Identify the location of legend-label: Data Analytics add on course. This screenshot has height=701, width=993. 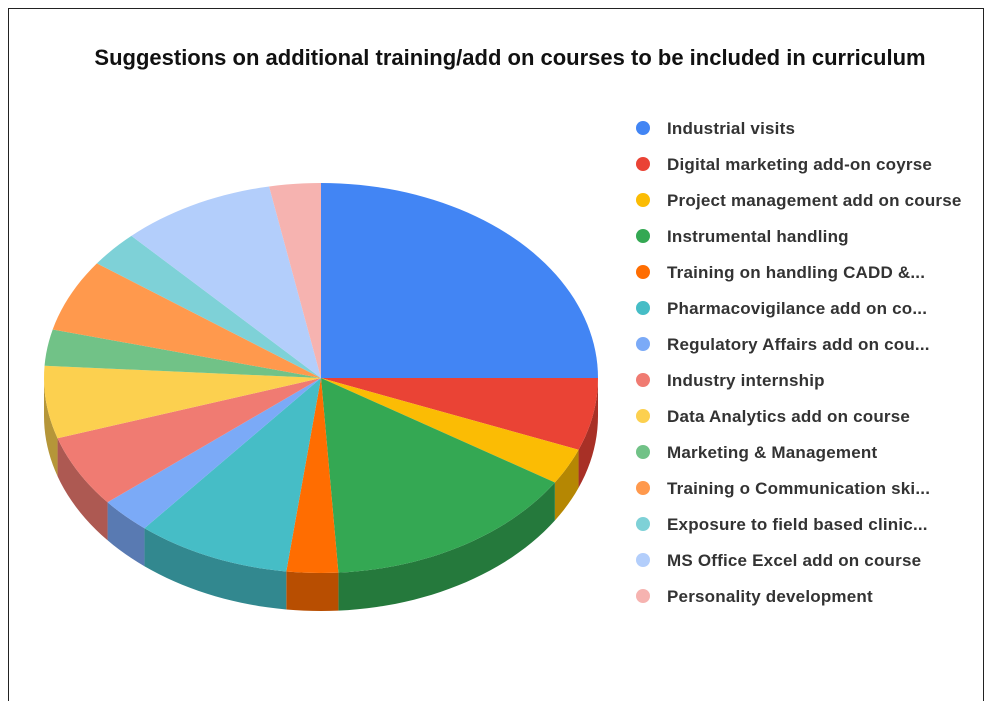
(789, 416).